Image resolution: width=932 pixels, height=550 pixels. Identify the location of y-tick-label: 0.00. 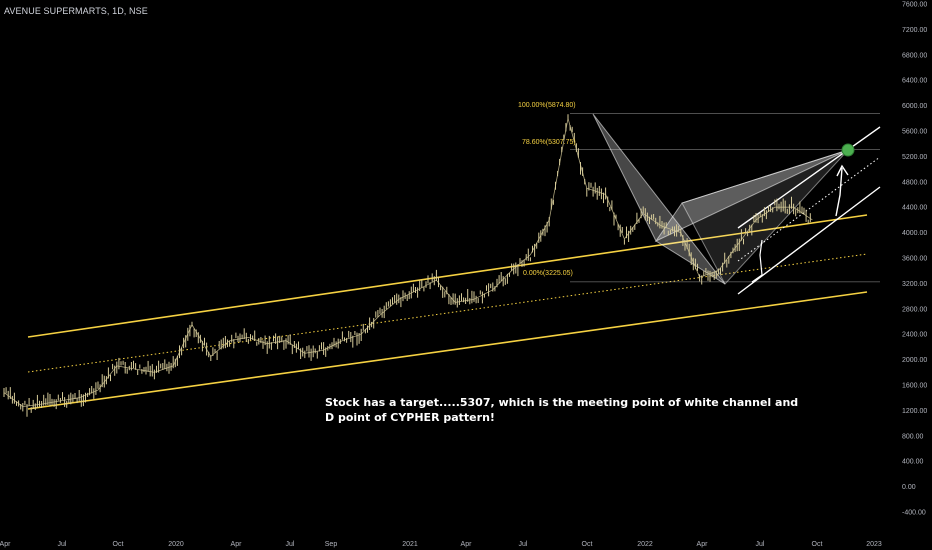
(909, 487).